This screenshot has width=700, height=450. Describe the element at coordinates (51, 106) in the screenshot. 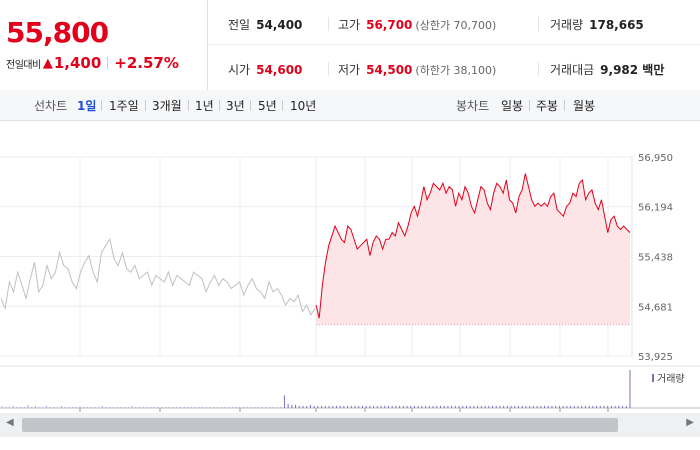

I see `line-chart-label: 선차트` at that location.